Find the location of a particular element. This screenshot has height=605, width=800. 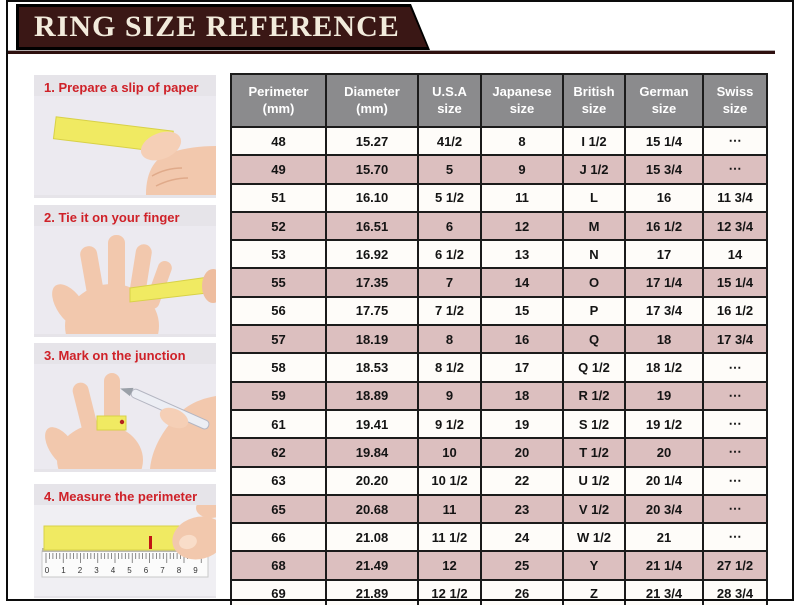

size-cell: 21.08 is located at coordinates (372, 537).